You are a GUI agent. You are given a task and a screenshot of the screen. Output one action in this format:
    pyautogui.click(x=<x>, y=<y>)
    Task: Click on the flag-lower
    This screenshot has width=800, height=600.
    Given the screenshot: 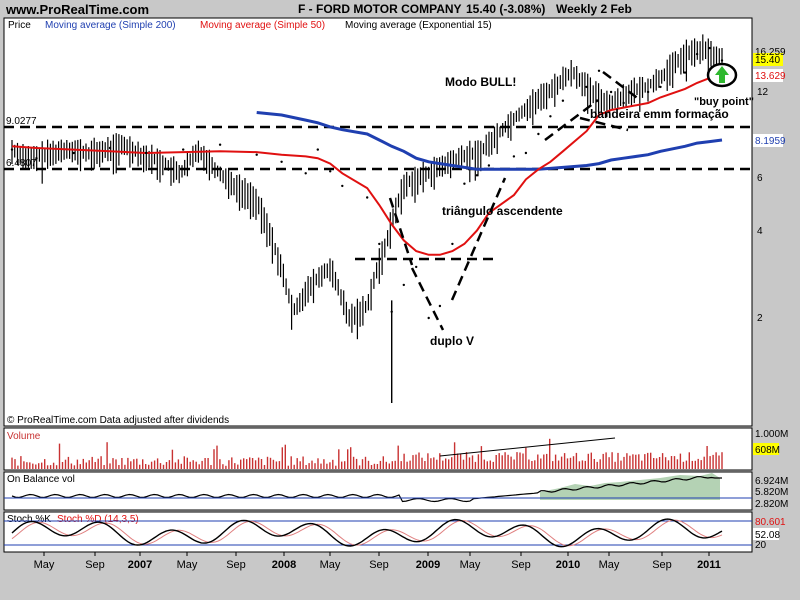 What is the action you would take?
    pyautogui.click(x=604, y=124)
    